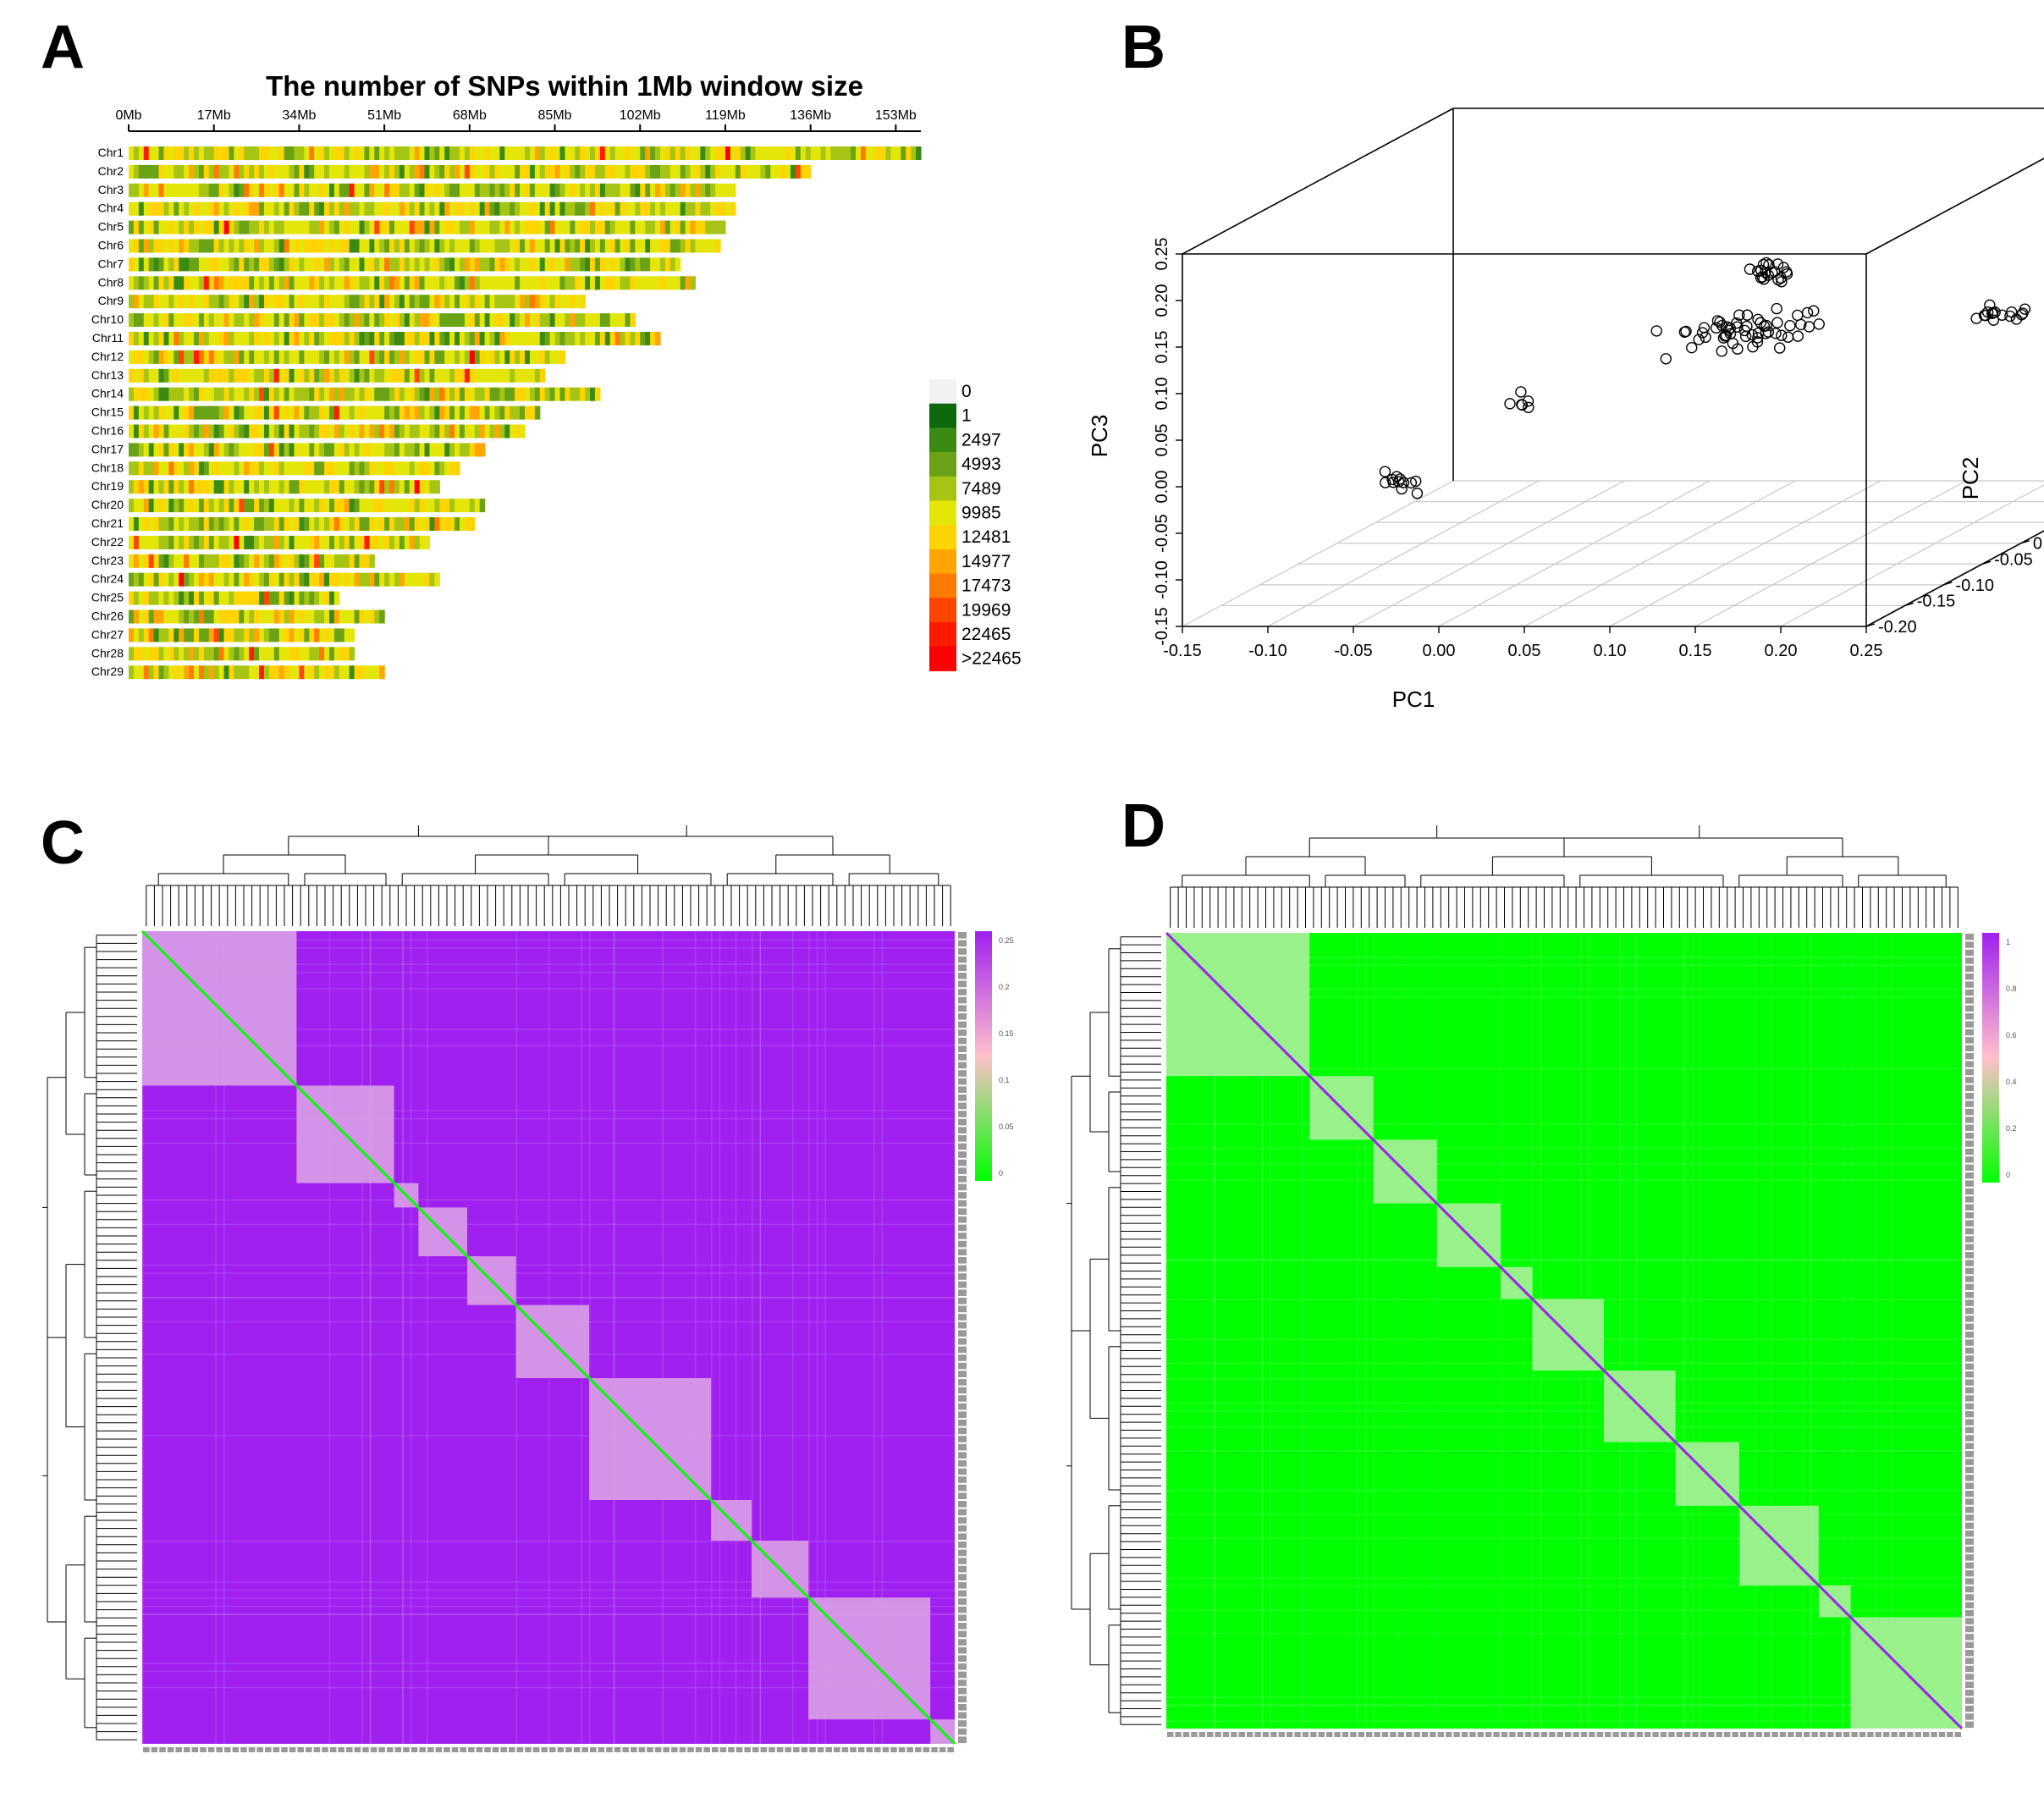 This screenshot has height=1798, width=2044. Describe the element at coordinates (107, 523) in the screenshot. I see `chromosome-label: Chr21` at that location.